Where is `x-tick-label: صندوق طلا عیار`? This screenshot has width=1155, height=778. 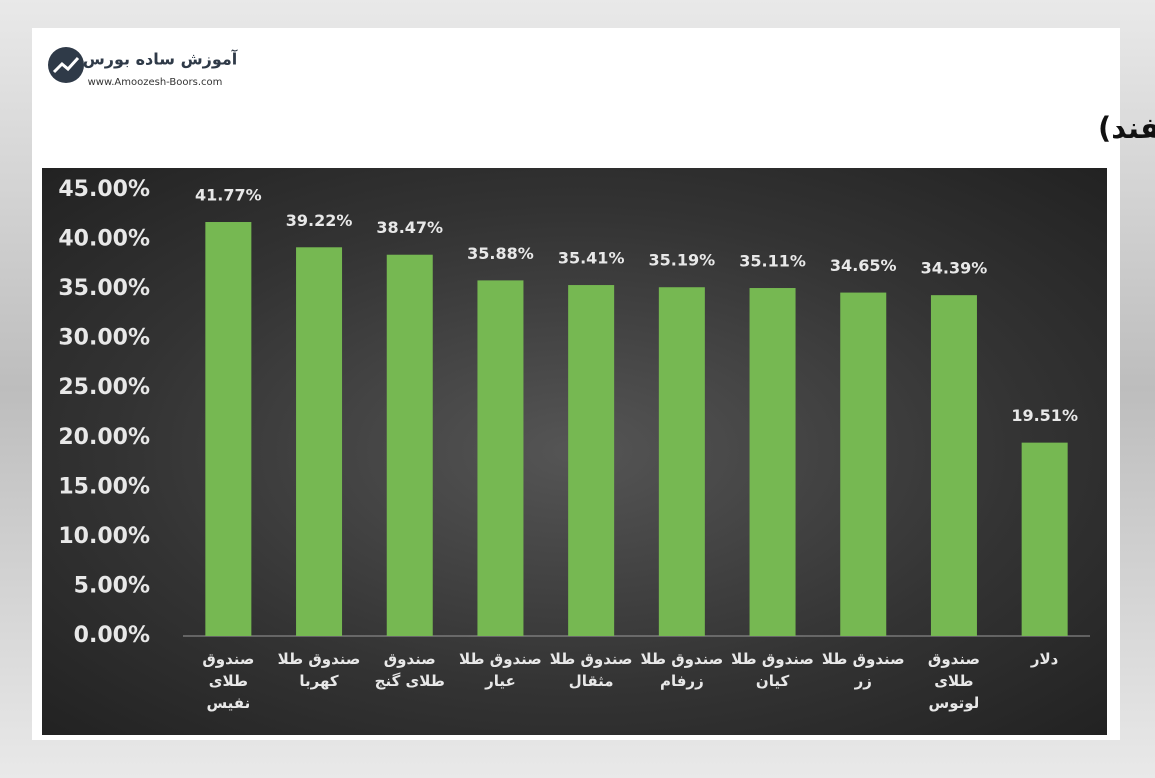 x-tick-label: صندوق طلا عیار is located at coordinates (500, 670).